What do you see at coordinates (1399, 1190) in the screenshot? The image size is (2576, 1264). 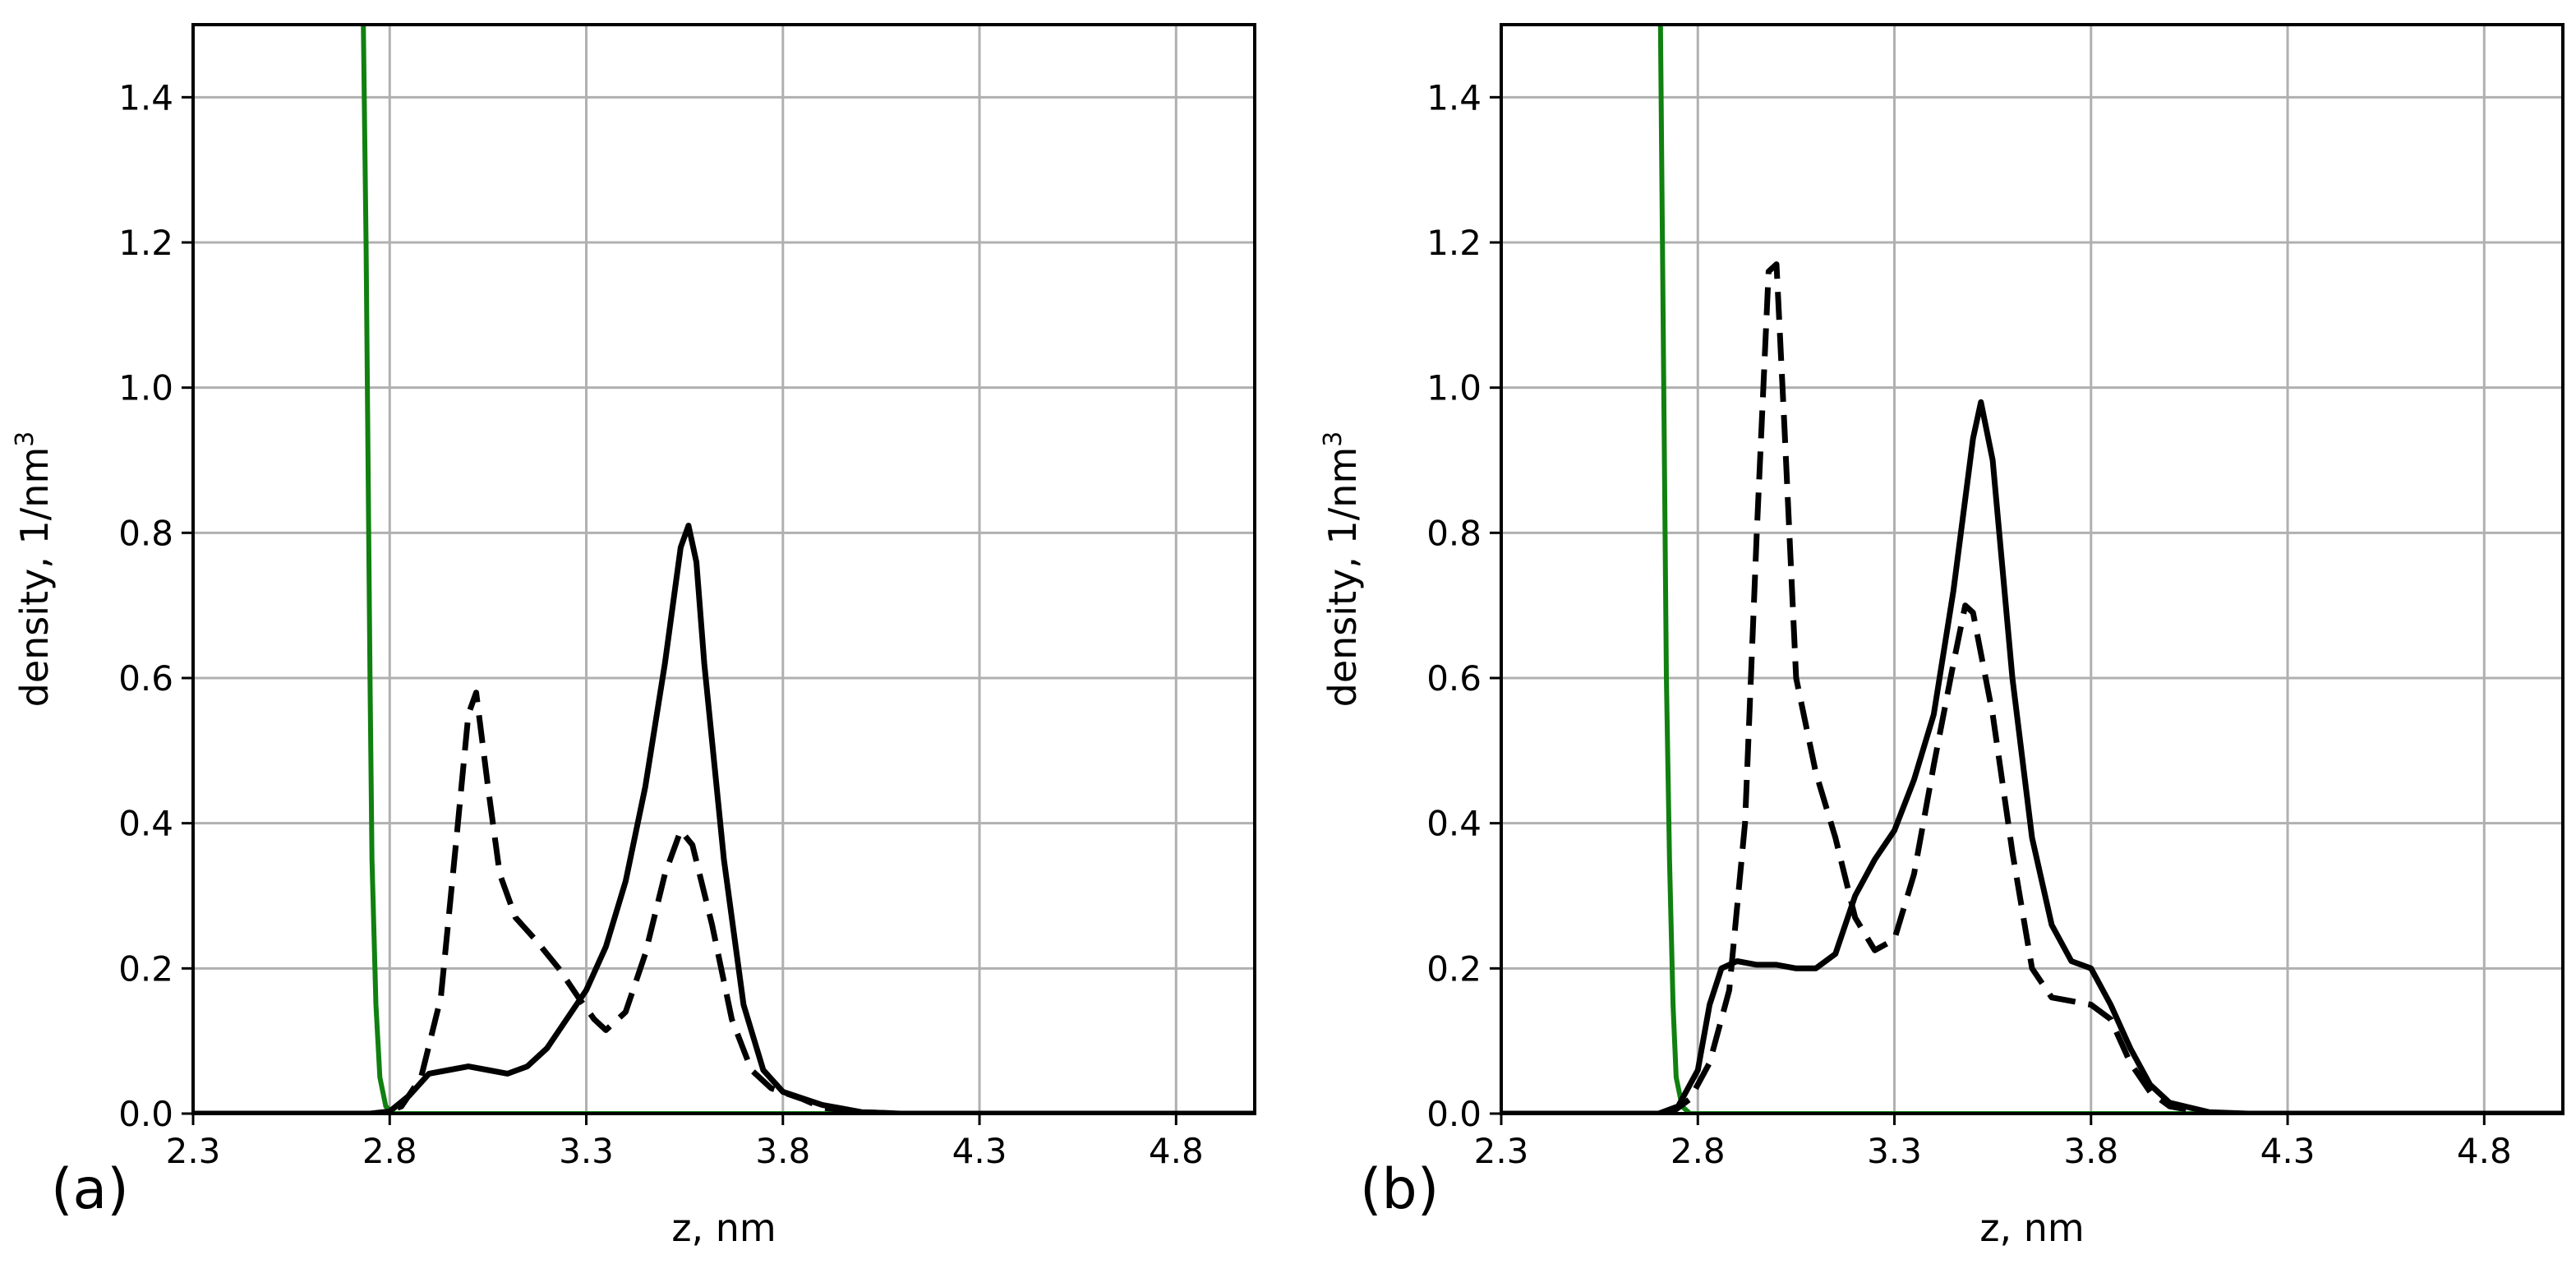 I see `panel-label: (b)` at bounding box center [1399, 1190].